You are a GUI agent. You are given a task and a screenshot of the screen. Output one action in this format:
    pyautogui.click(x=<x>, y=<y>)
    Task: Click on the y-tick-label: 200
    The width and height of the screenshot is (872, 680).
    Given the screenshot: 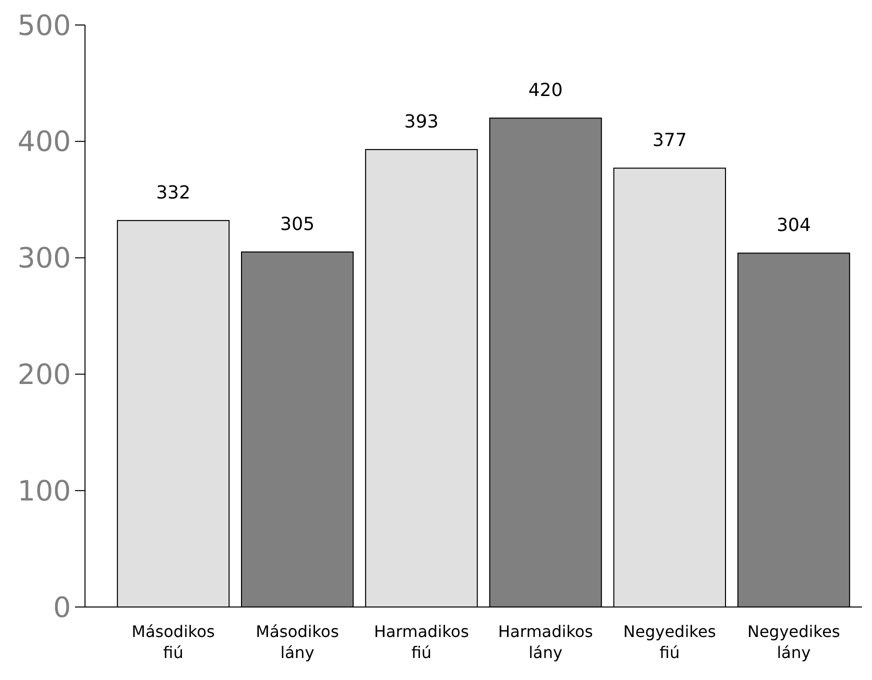 What is the action you would take?
    pyautogui.click(x=44, y=374)
    